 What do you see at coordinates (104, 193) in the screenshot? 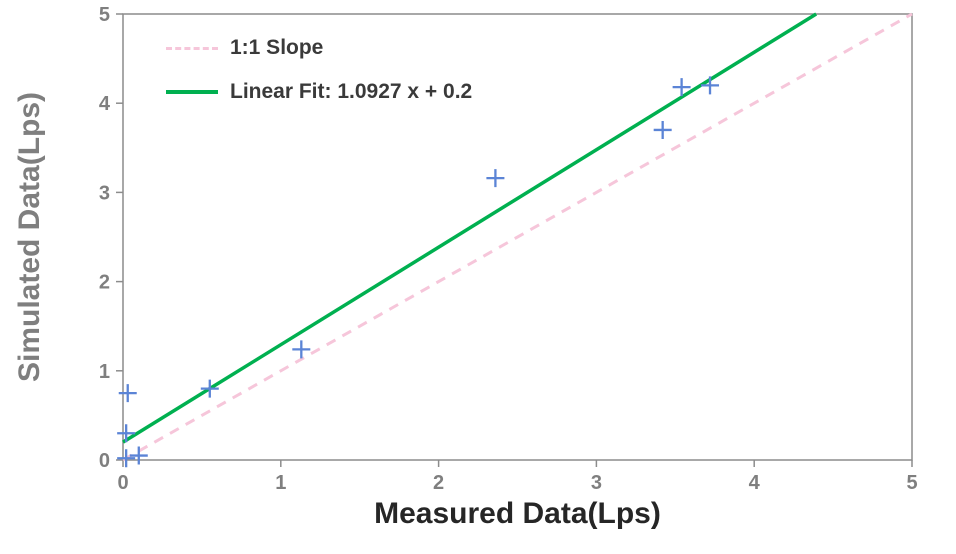
I see `y-tick-label: 3` at bounding box center [104, 193].